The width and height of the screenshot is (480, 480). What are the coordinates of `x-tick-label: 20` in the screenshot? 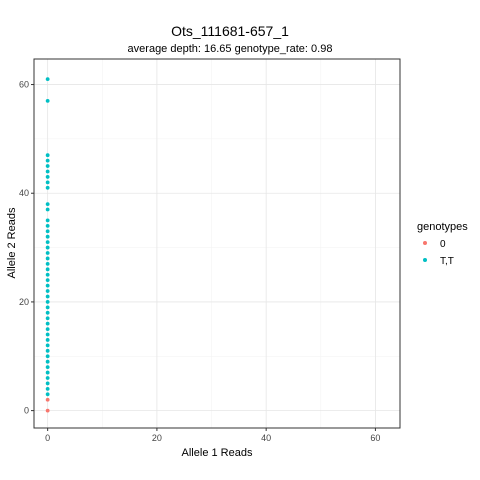 It's located at (157, 438).